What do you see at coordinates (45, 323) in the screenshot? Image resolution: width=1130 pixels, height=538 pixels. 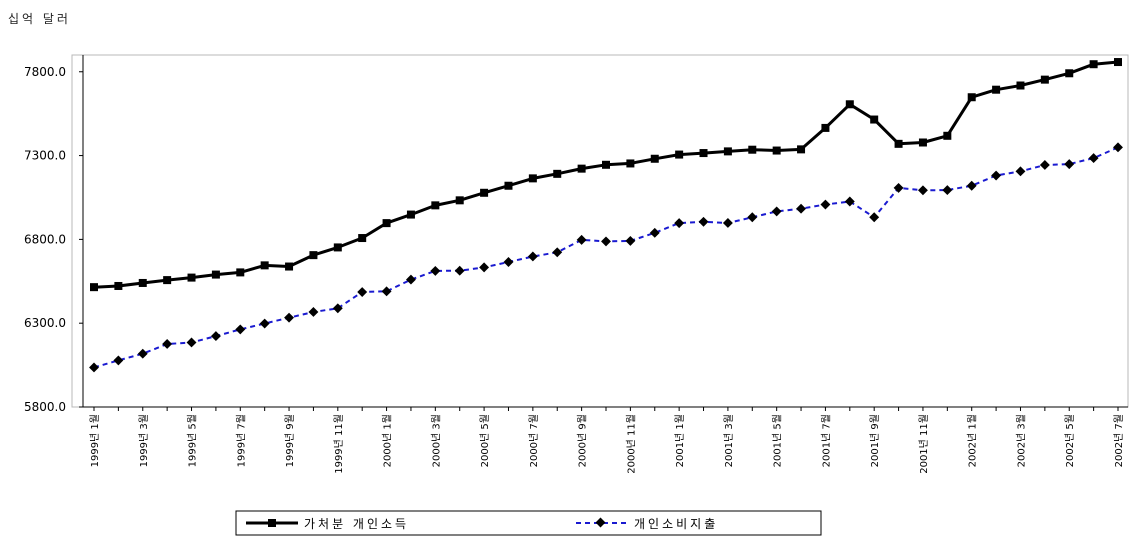 I see `y-tick-label: 6300.0` at bounding box center [45, 323].